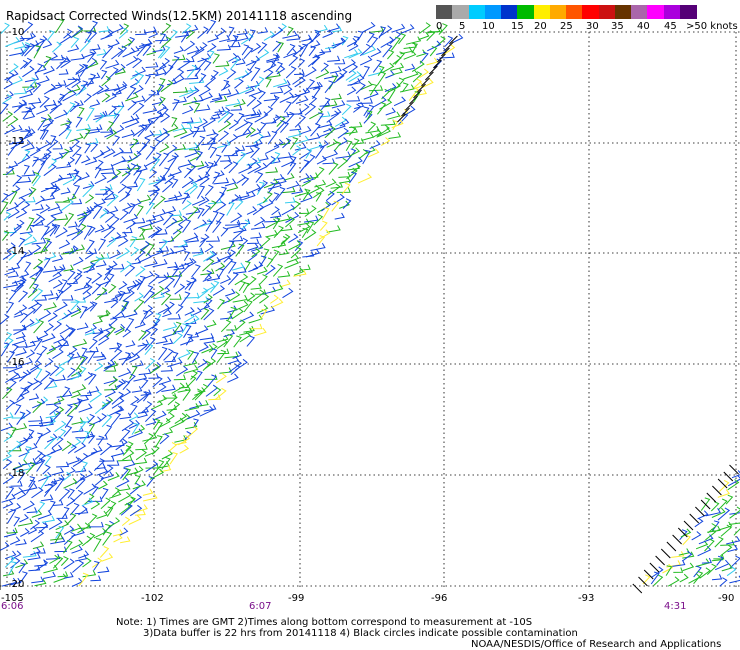 The width and height of the screenshot is (740, 650). Describe the element at coordinates (566, 26) in the screenshot. I see `legend-label: 25` at that location.